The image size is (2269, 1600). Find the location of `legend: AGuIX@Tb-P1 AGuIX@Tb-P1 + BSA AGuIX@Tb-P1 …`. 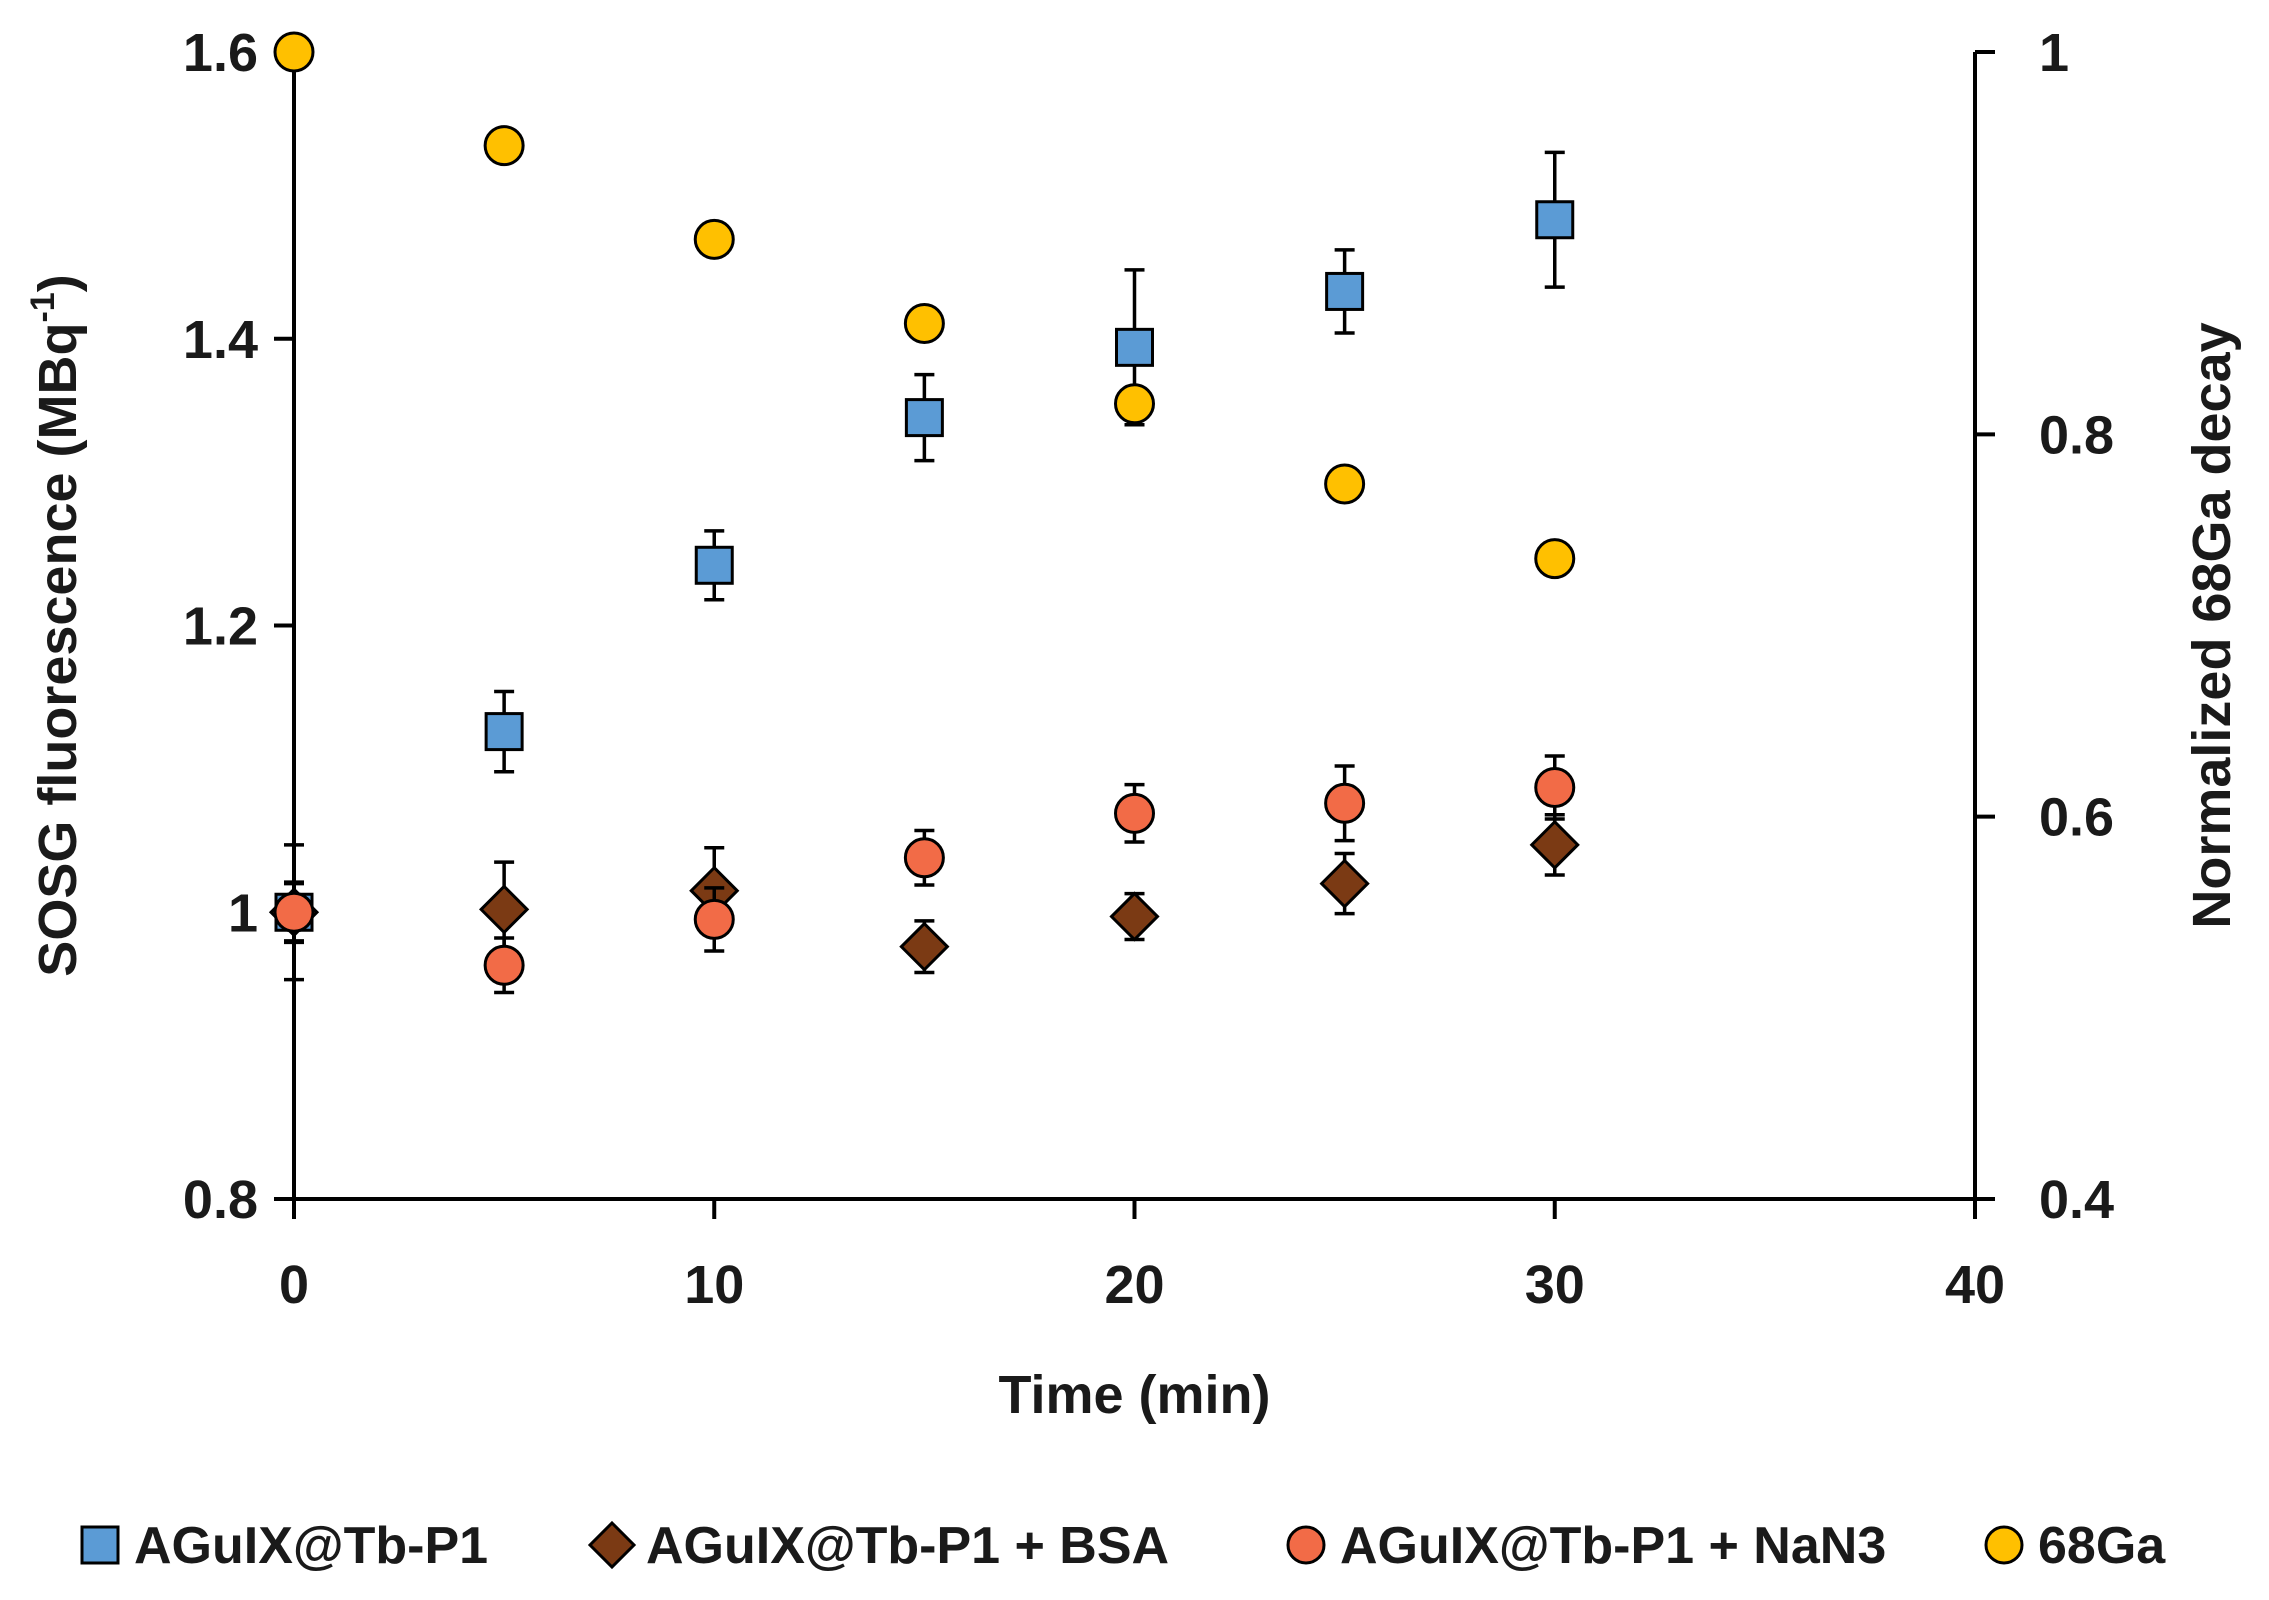

legend: AGuIX@Tb-P1 AGuIX@Tb-P1 + BSA AGuIX@Tb-P1 … is located at coordinates (1123, 1546).